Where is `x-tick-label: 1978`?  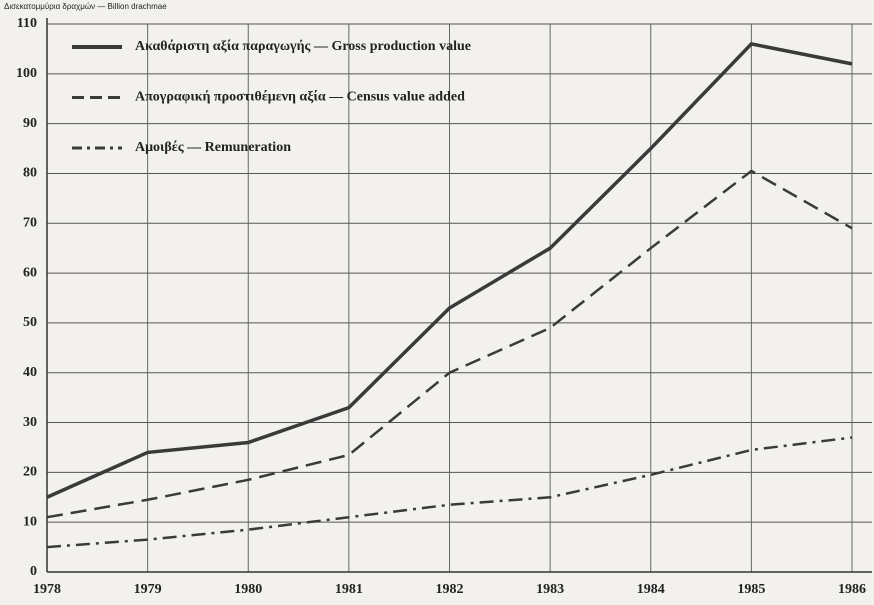
x-tick-label: 1978 is located at coordinates (47, 589).